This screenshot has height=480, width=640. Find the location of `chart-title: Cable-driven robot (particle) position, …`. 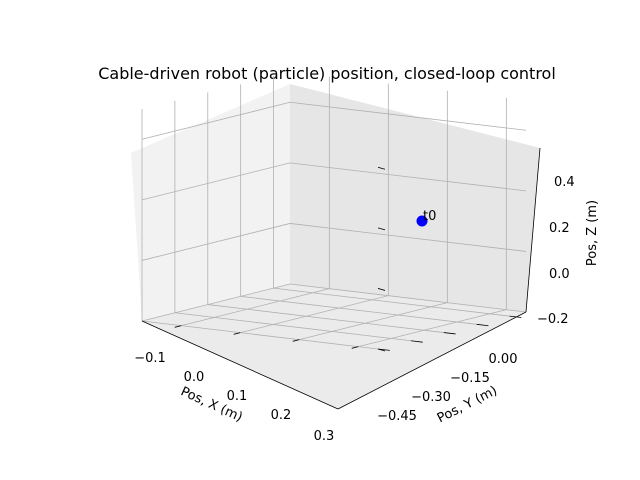

chart-title: Cable-driven robot (particle) position, … is located at coordinates (327, 73).